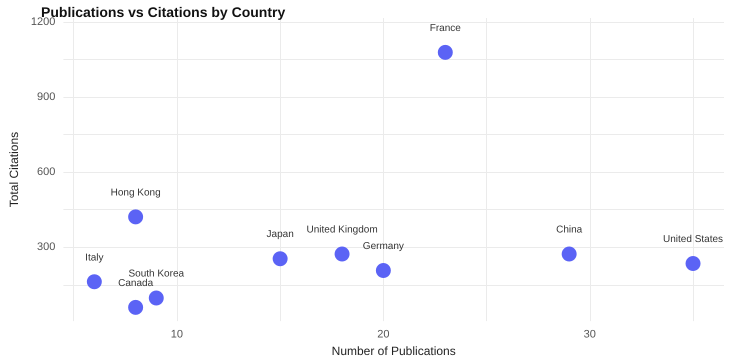  What do you see at coordinates (43, 22) in the screenshot?
I see `y-tick-label: 1200` at bounding box center [43, 22].